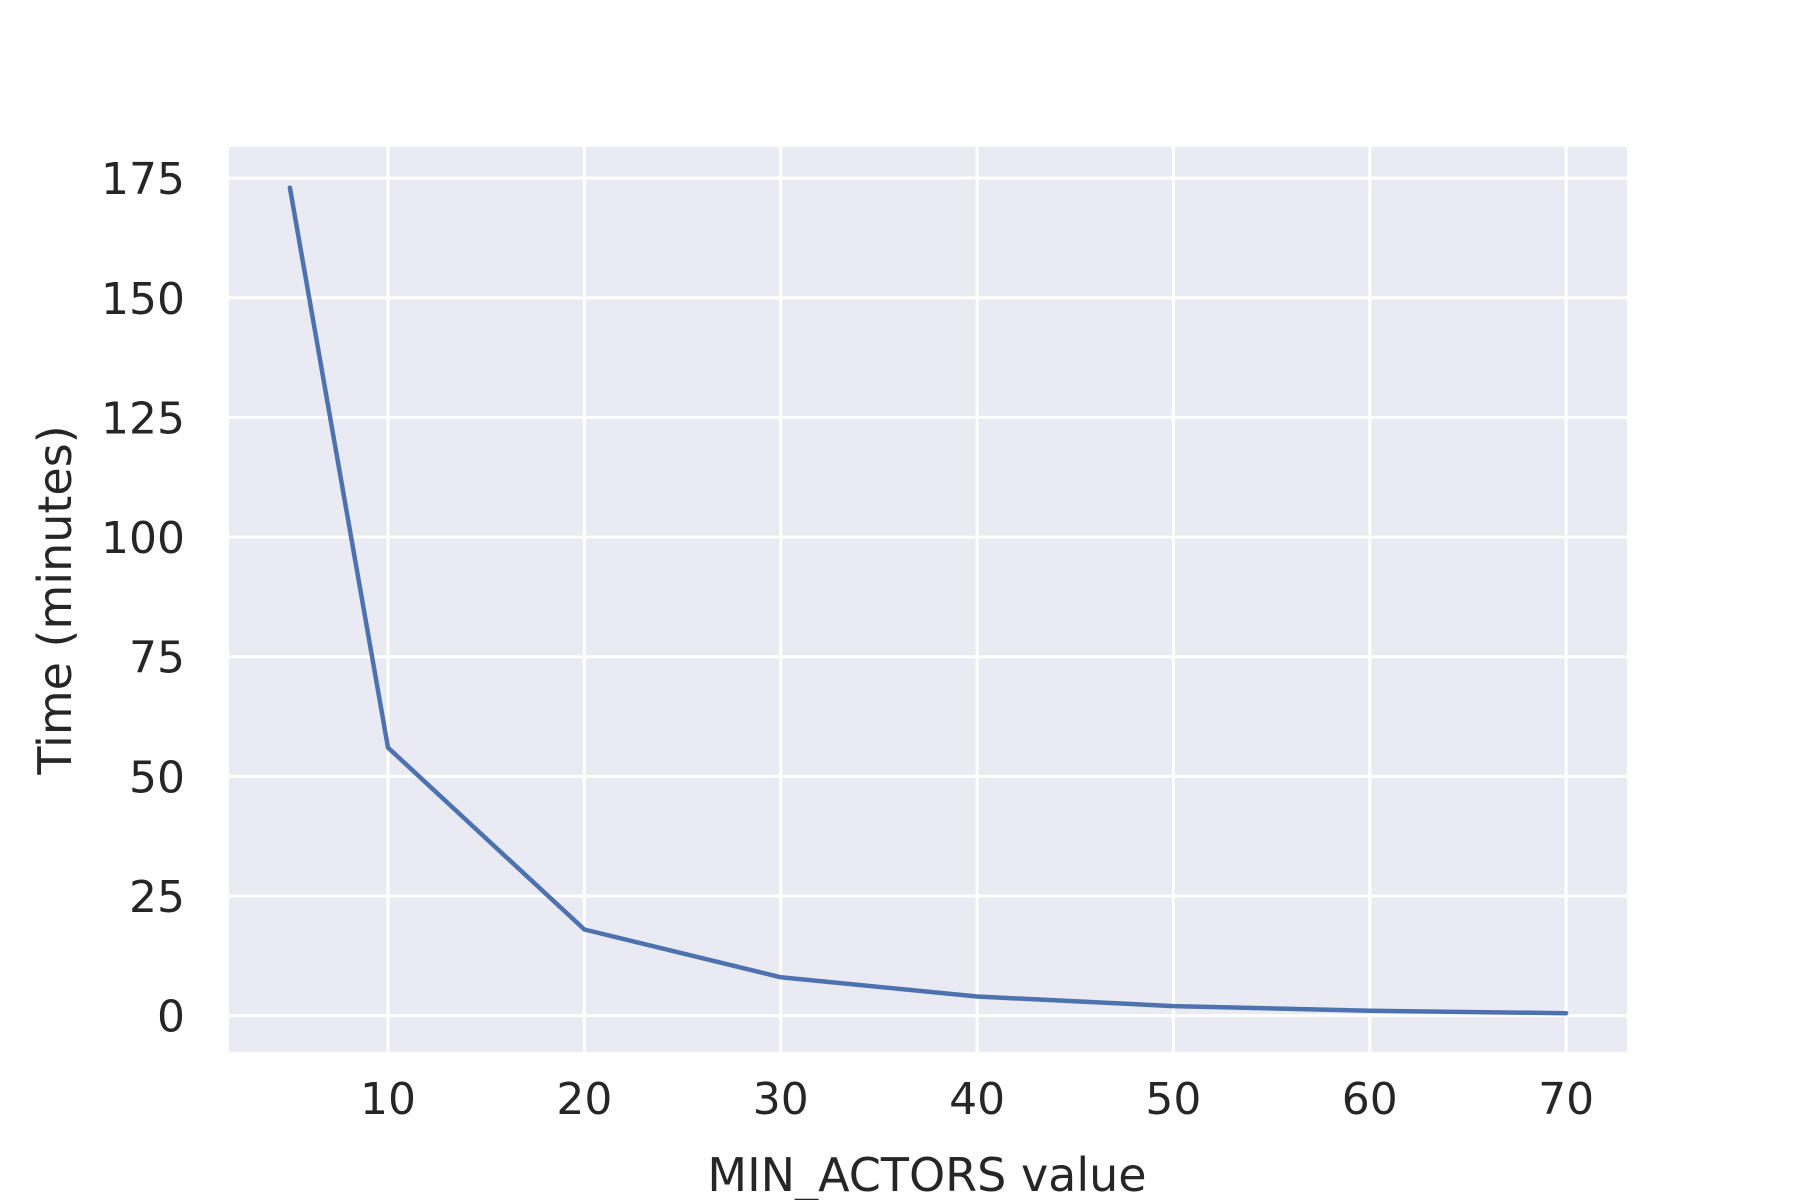 Image resolution: width=1800 pixels, height=1200 pixels. What do you see at coordinates (171, 1017) in the screenshot?
I see `y-tick-label: 0` at bounding box center [171, 1017].